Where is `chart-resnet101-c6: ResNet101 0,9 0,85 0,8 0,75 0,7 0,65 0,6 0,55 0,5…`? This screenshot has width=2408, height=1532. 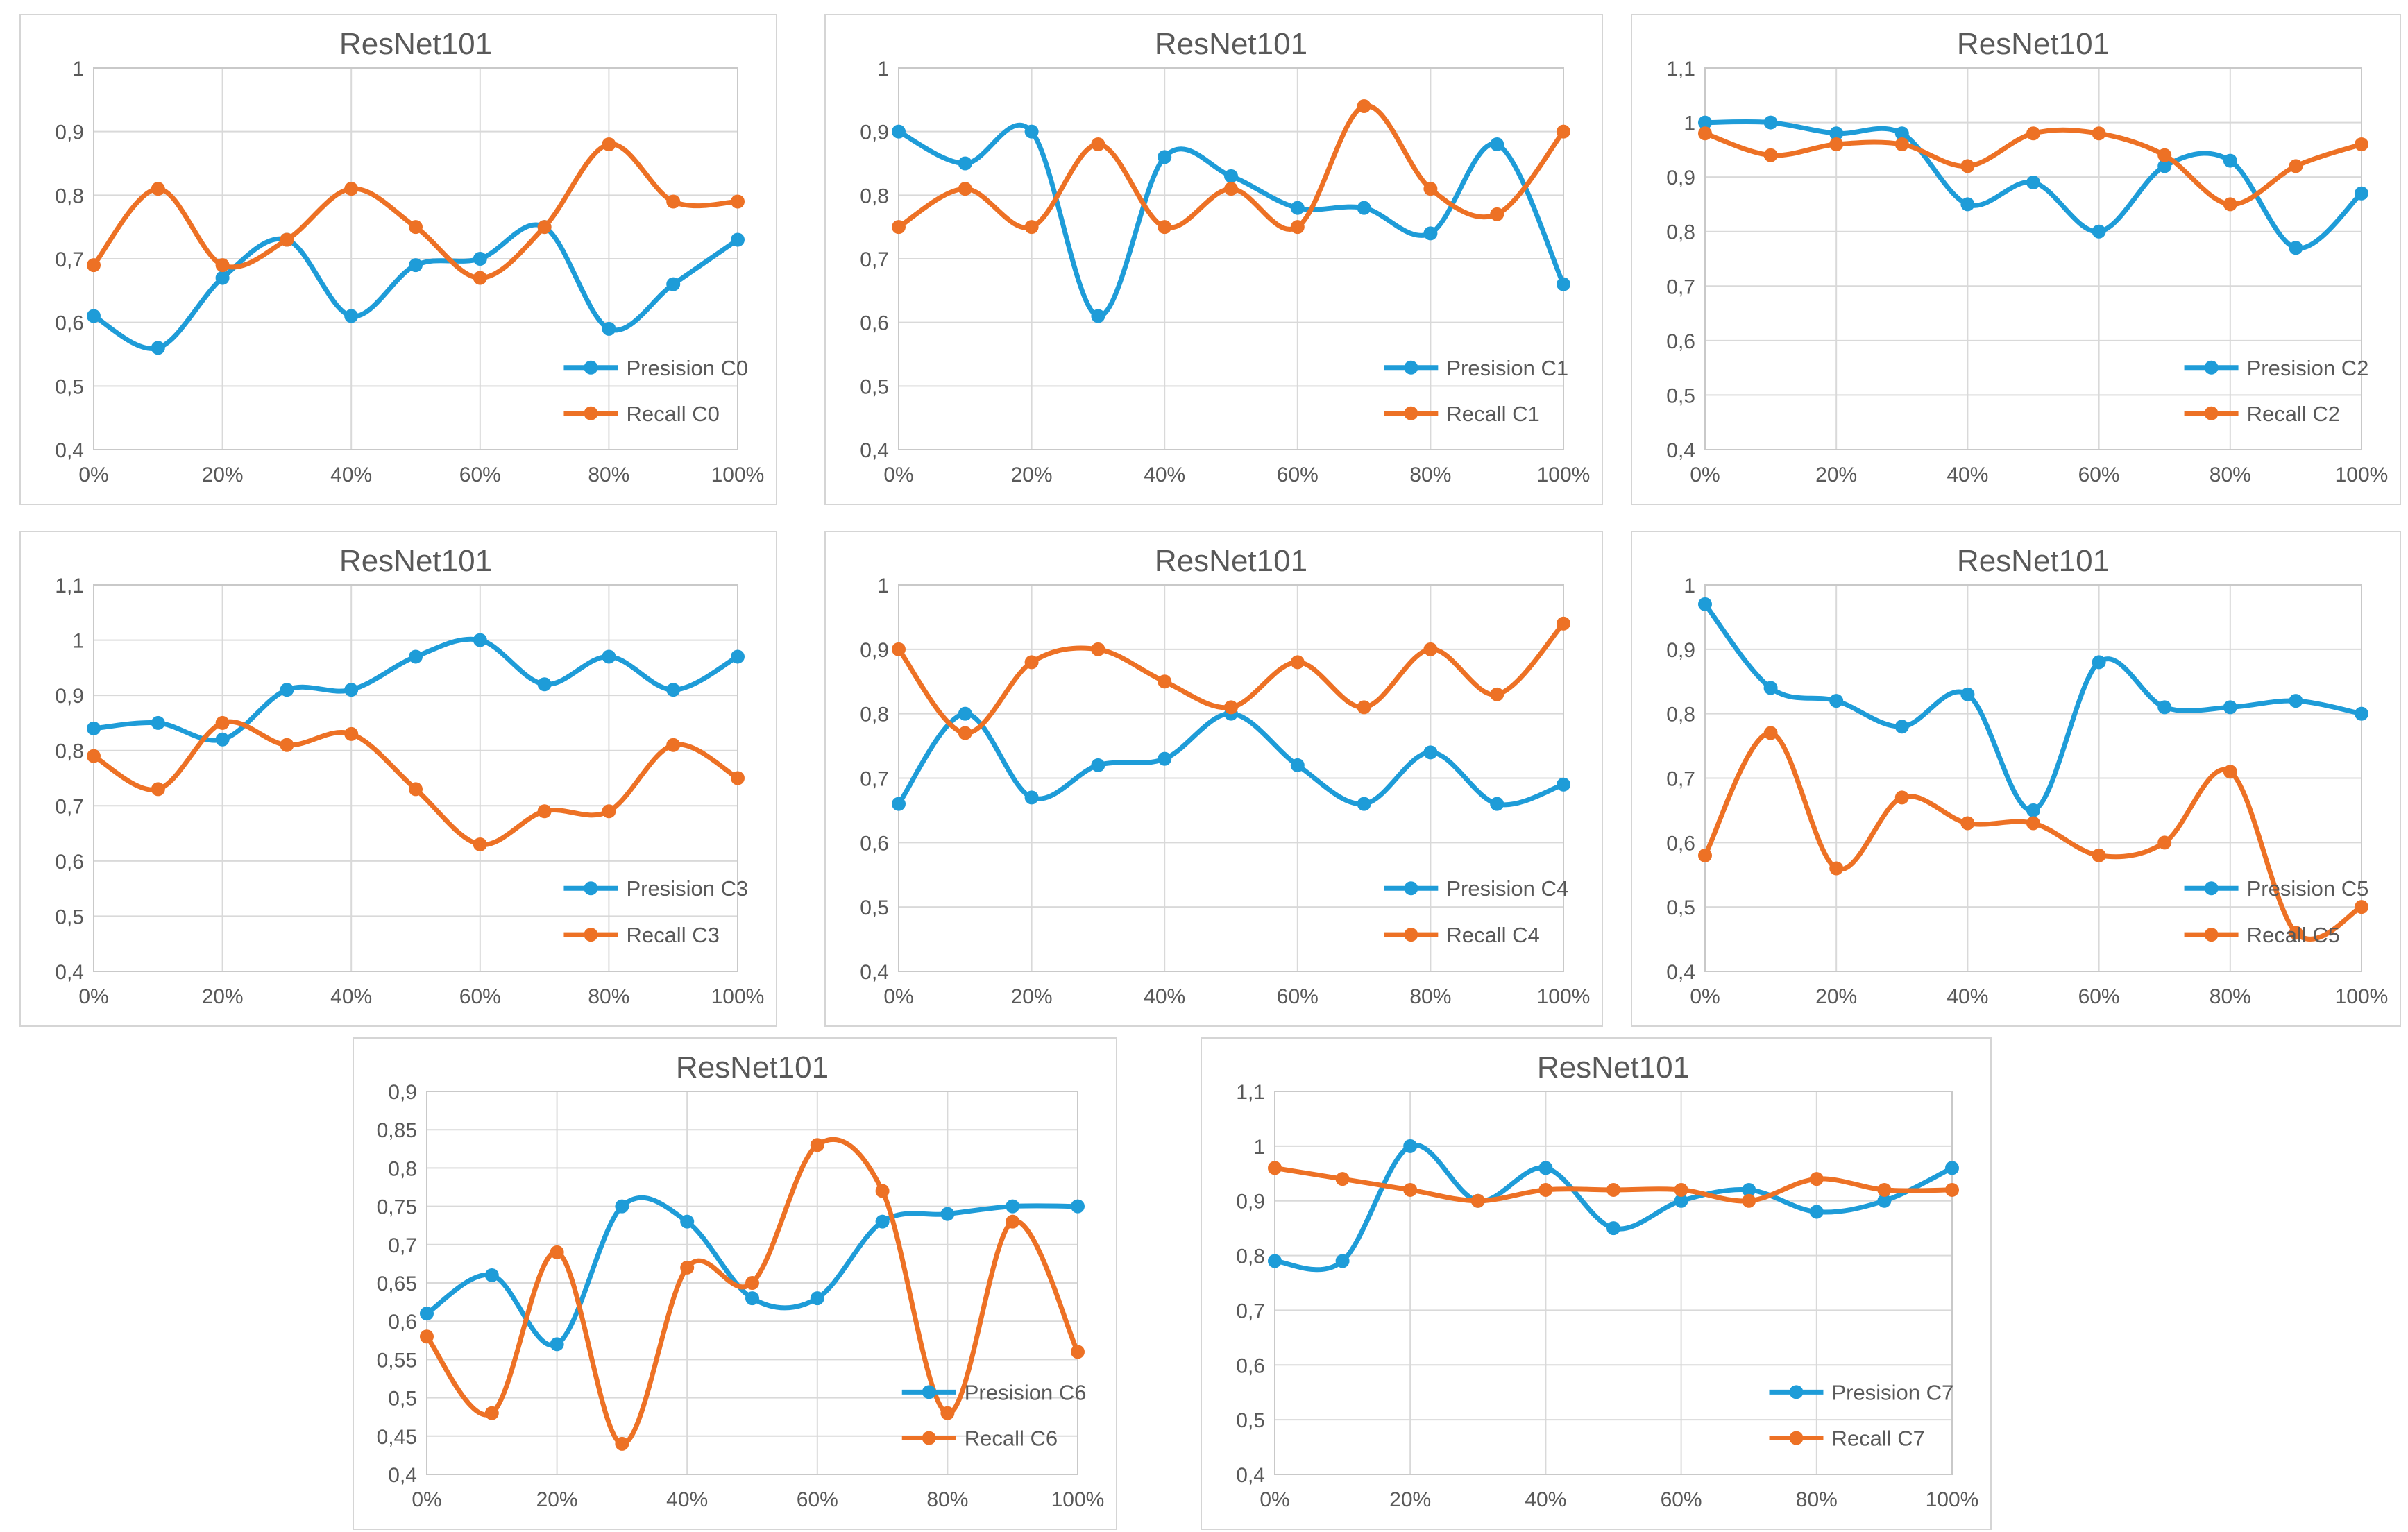
chart-resnet101-c6: ResNet101 0,9 0,85 0,8 0,75 0,7 0,65 0,6 0,55 0,5… is located at coordinates (735, 1283).